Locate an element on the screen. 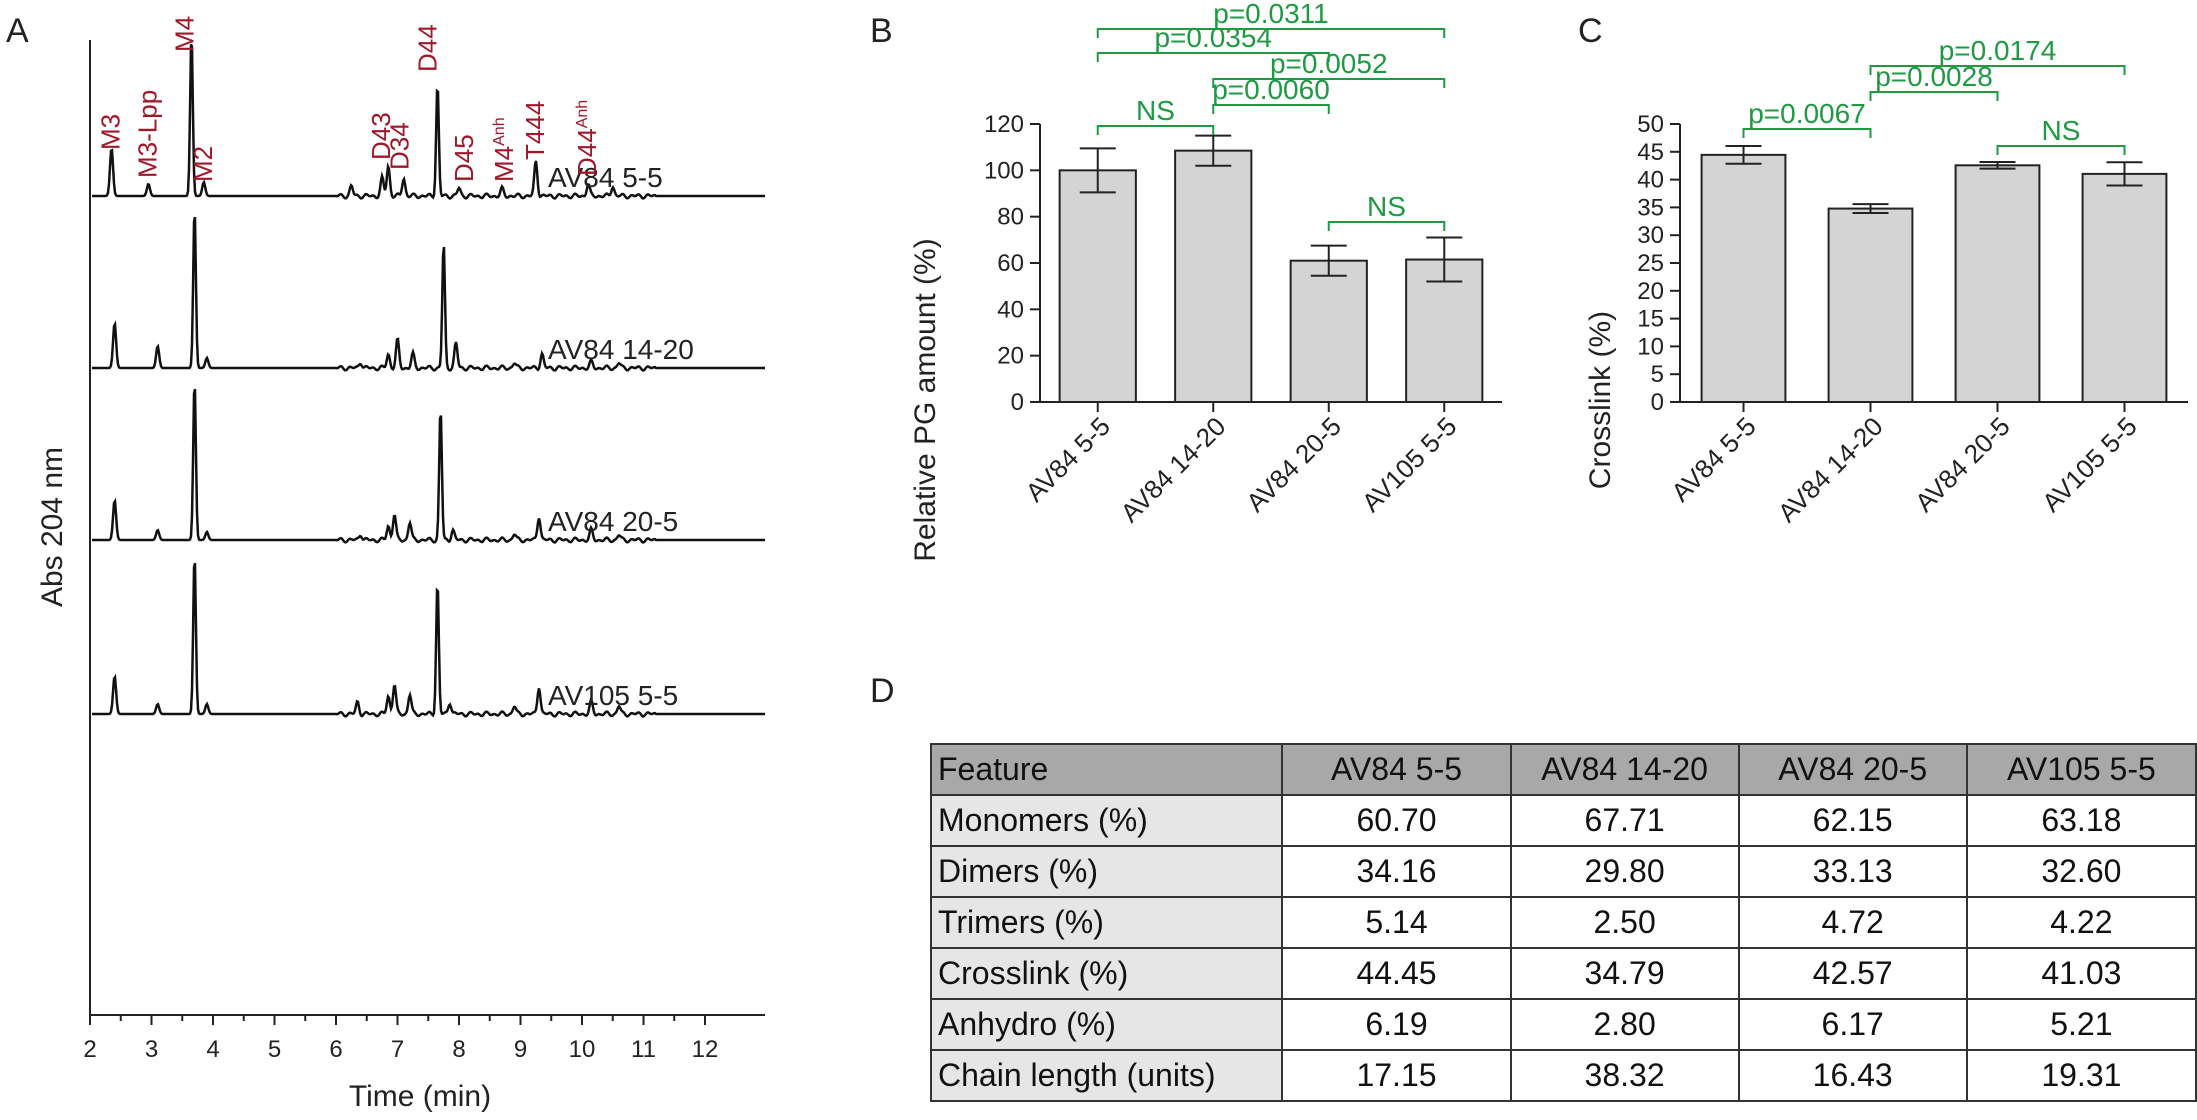  table-cell: 41.03 is located at coordinates (2081, 973).